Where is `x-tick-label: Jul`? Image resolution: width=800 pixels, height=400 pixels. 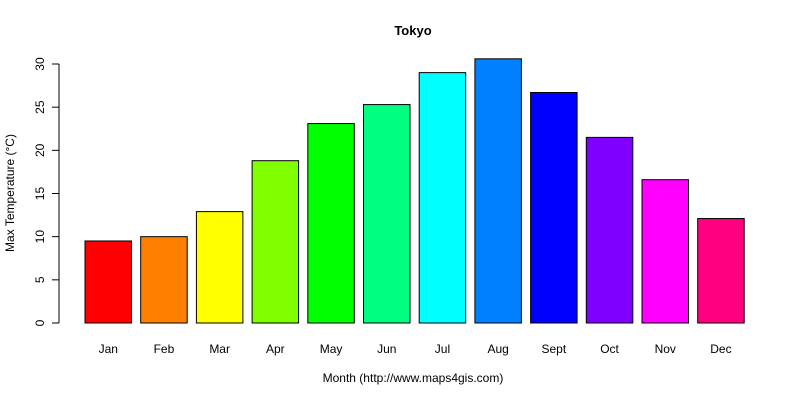 x-tick-label: Jul is located at coordinates (442, 349).